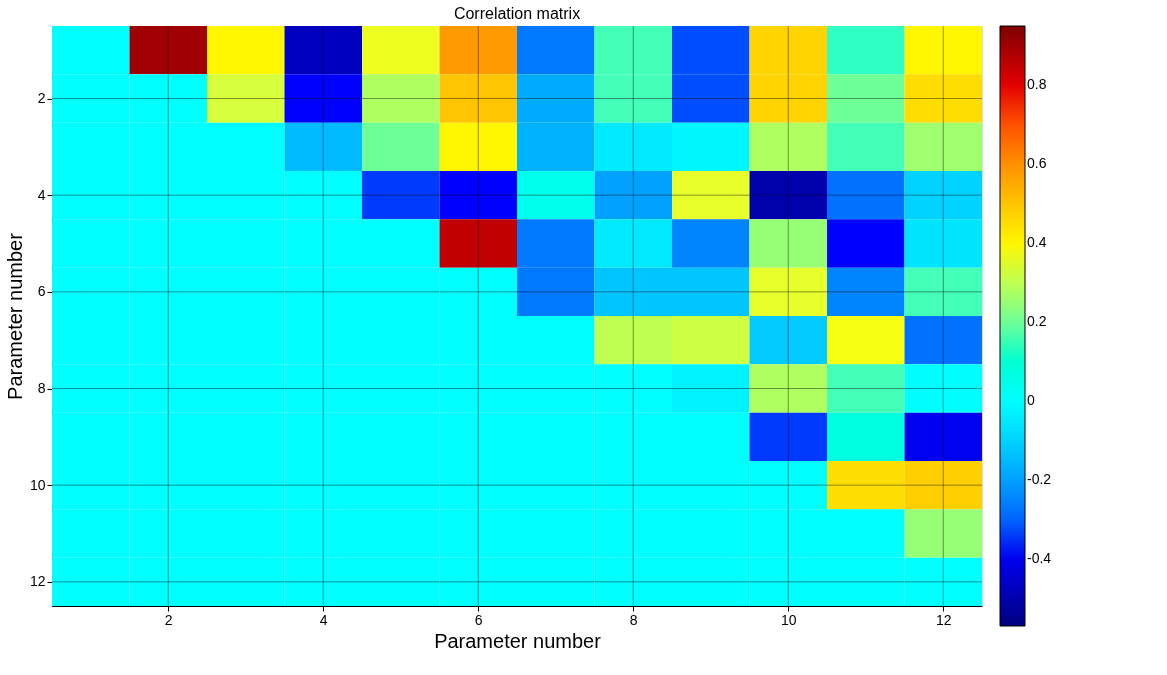  What do you see at coordinates (1039, 478) in the screenshot?
I see `color-bar-label: -0.2` at bounding box center [1039, 478].